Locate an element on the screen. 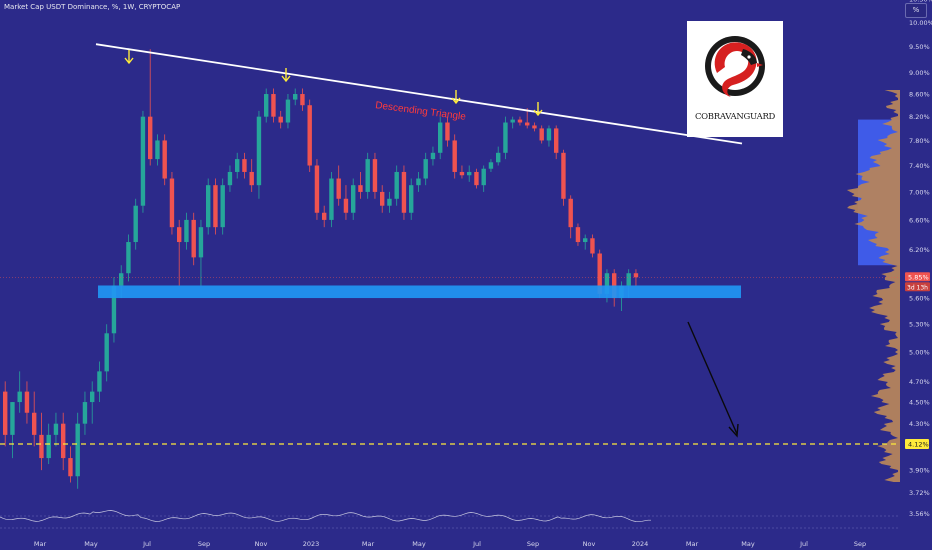 This screenshot has height=550, width=932. y-tick-label: 9.00% is located at coordinates (919, 73).